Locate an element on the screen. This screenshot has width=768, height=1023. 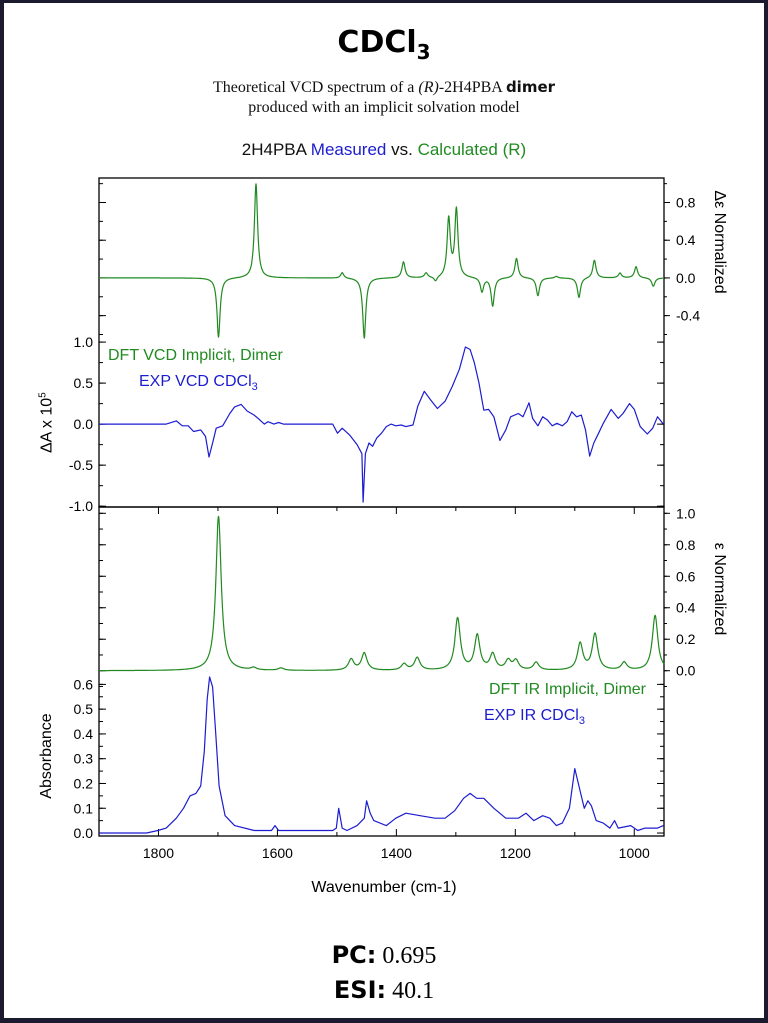
left-y-tick-label: -1.0 is located at coordinates (81, 506).